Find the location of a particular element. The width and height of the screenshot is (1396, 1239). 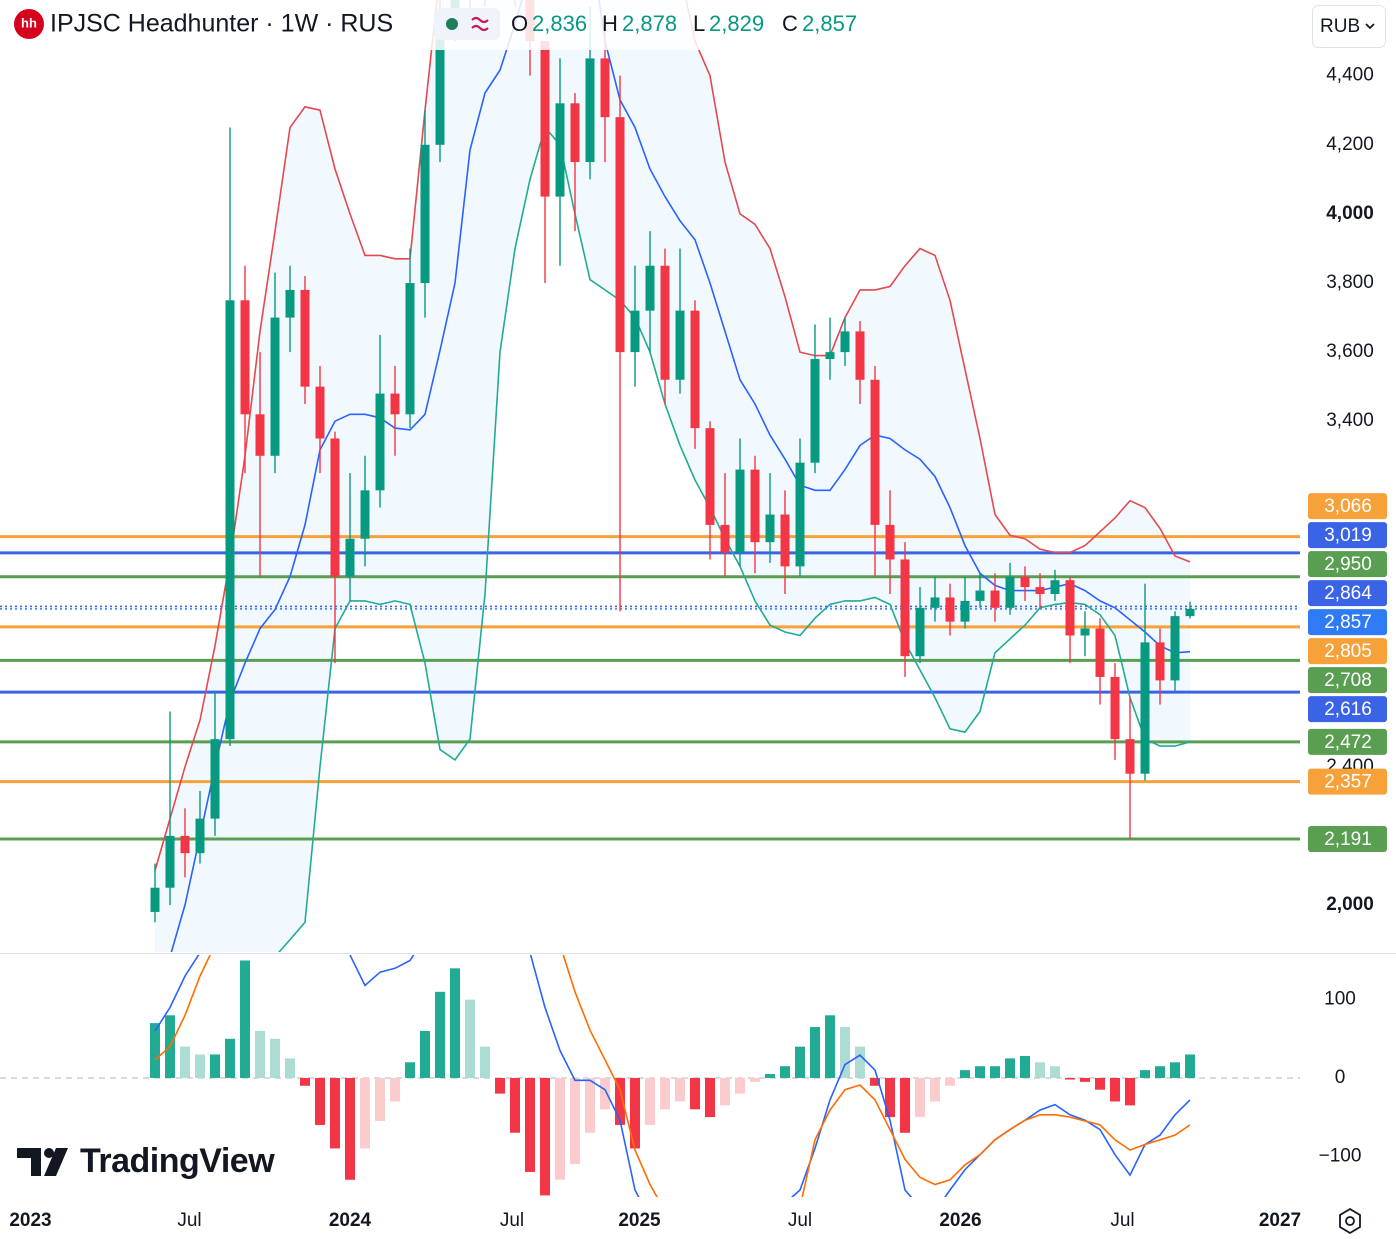

level-label: 2,191 is located at coordinates (1348, 839).